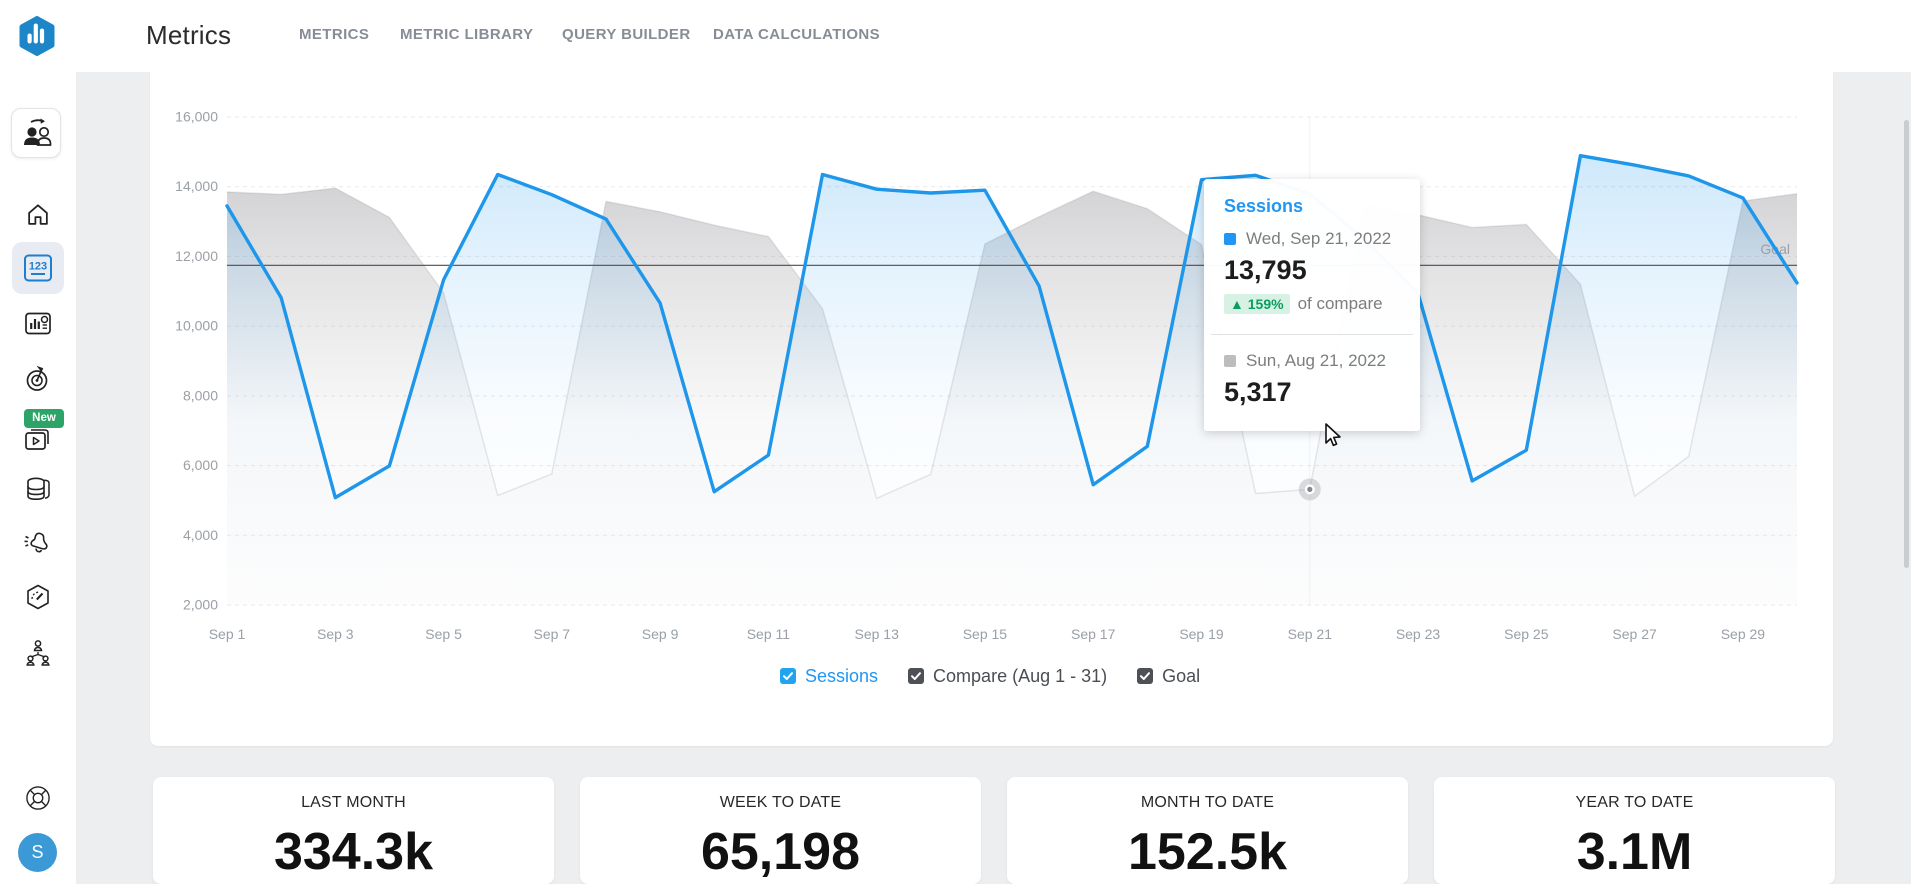  I want to click on svg-text: 4,000, so click(200, 535).